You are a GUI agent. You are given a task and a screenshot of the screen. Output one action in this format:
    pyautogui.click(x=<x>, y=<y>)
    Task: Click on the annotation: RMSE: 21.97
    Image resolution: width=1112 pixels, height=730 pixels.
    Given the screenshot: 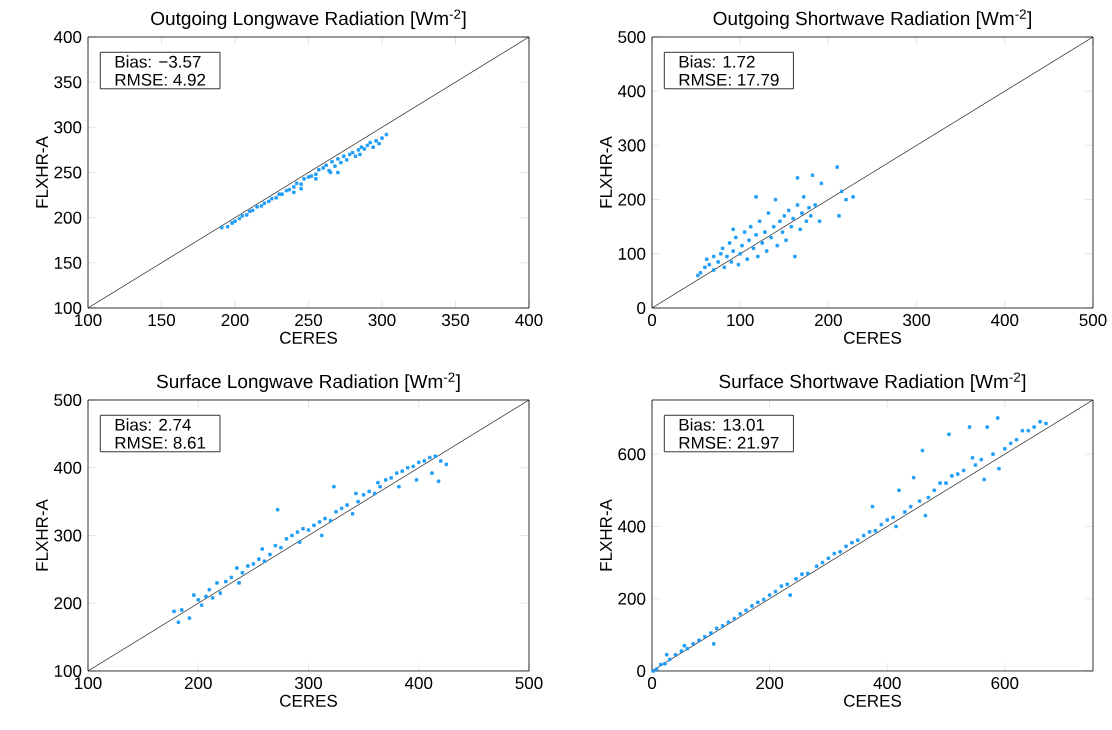 What is the action you would take?
    pyautogui.click(x=729, y=442)
    